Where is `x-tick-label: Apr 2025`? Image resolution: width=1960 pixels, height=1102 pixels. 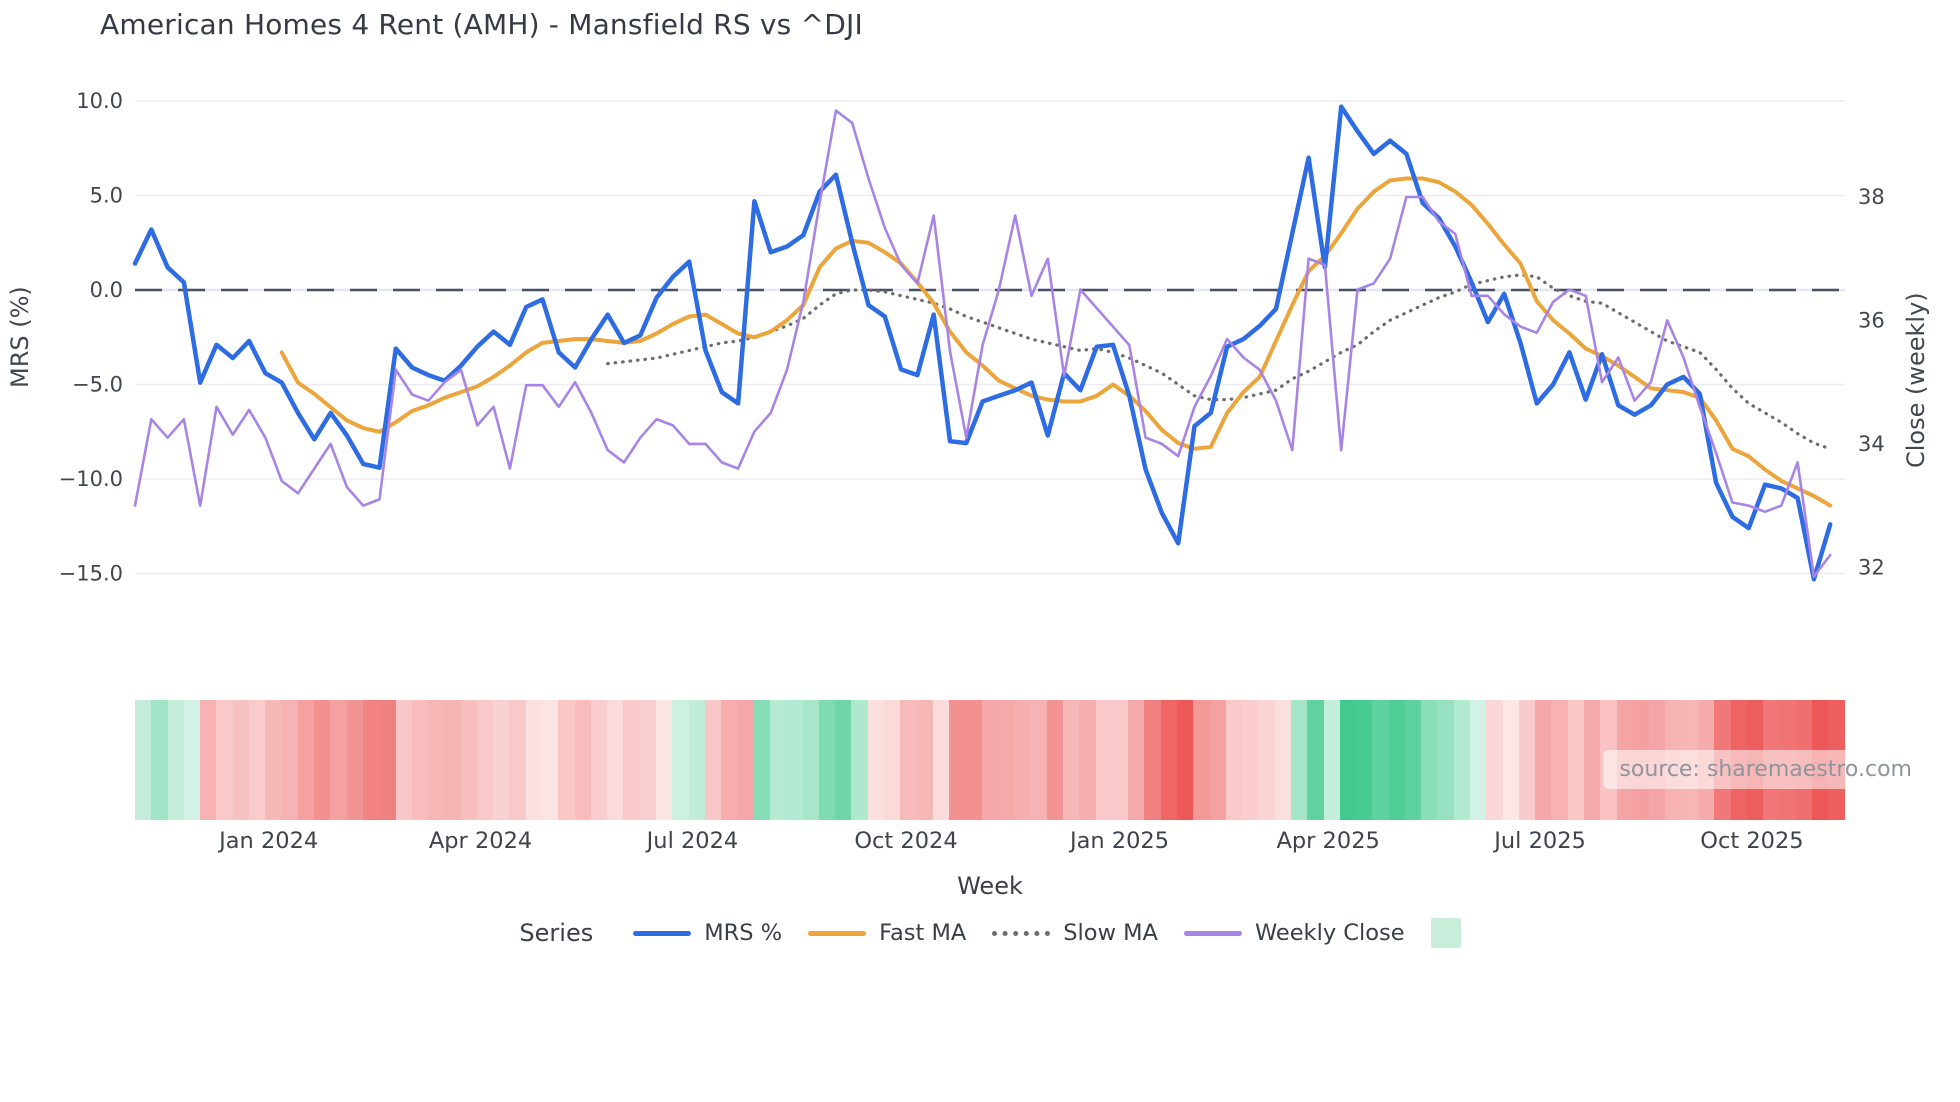
x-tick-label: Apr 2025 is located at coordinates (1328, 841).